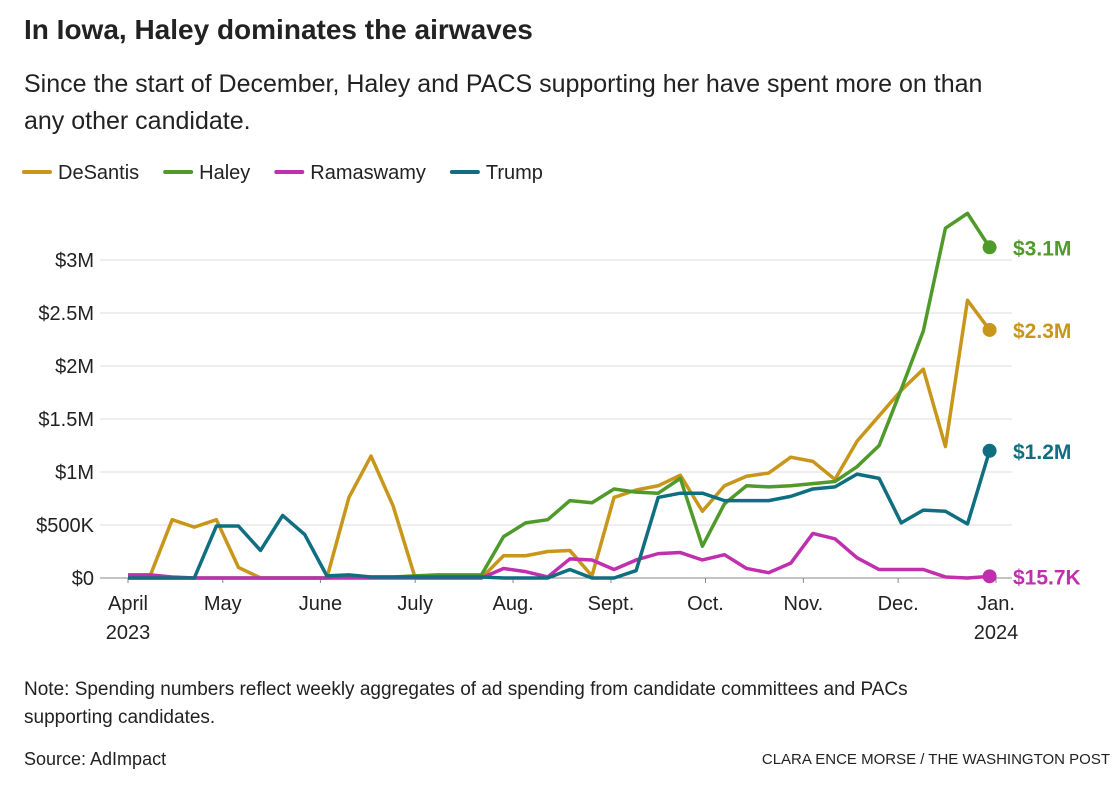 The width and height of the screenshot is (1120, 786). Describe the element at coordinates (95, 759) in the screenshot. I see `source: Source: AdImpact` at that location.